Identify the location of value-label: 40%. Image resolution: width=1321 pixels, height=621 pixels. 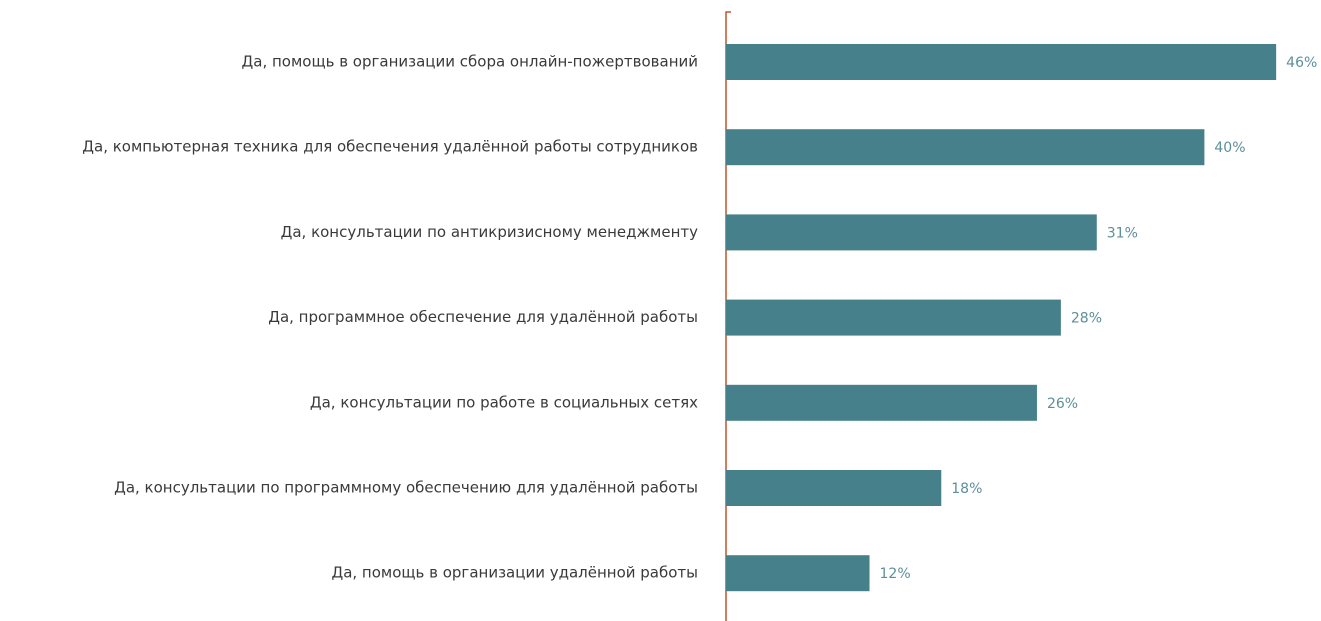
(1229, 148).